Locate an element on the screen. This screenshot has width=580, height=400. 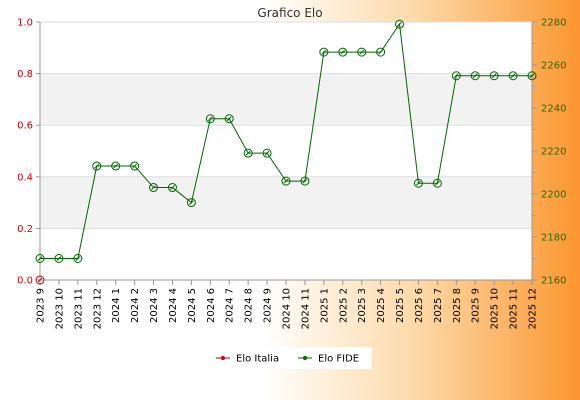
right-tick-label: 2220 is located at coordinates (553, 152).